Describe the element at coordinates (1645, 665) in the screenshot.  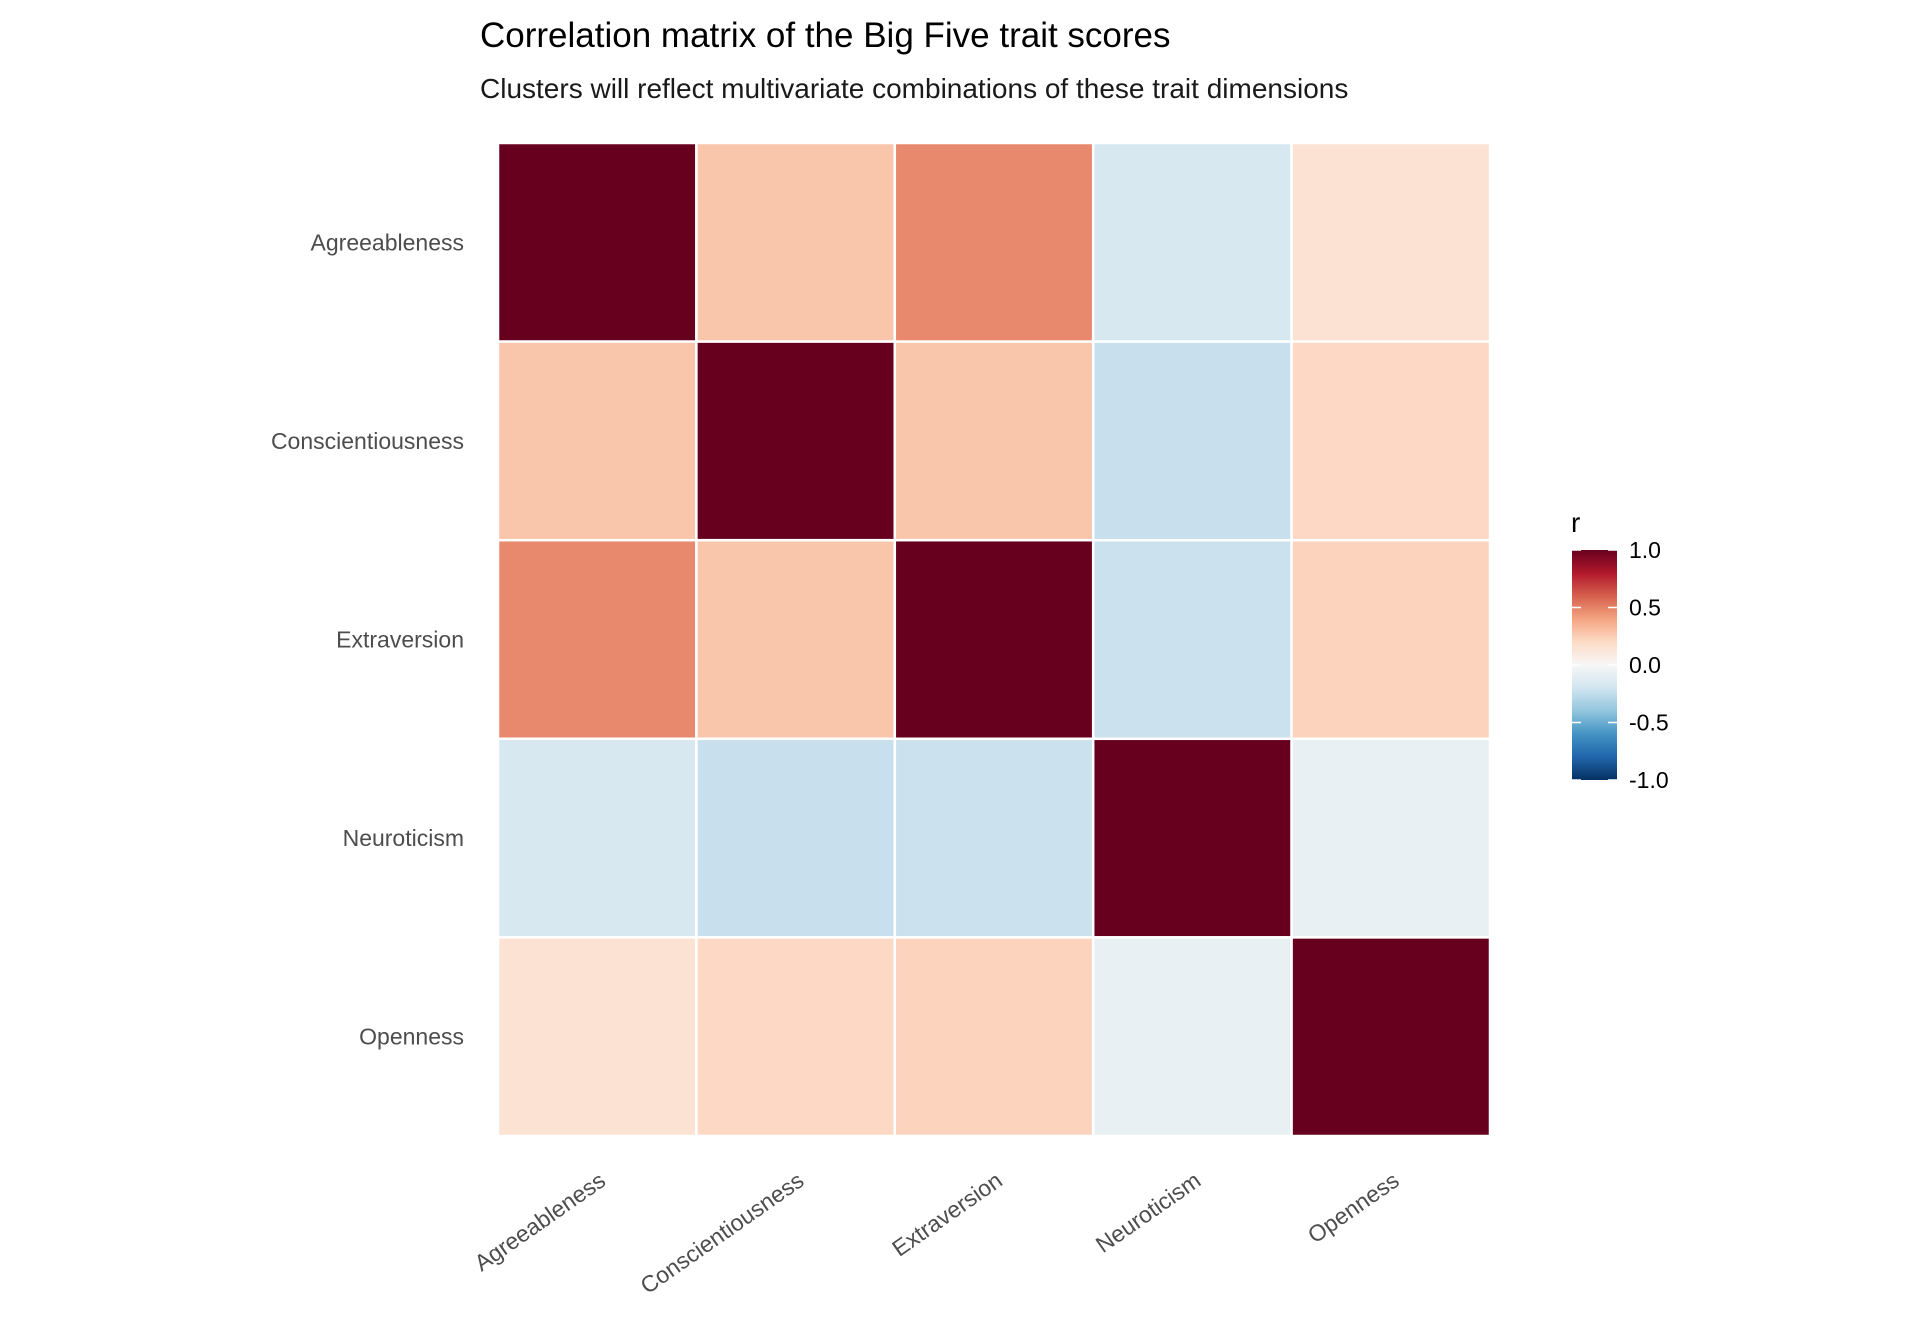
I see `legend-tick-label: 0.0` at that location.